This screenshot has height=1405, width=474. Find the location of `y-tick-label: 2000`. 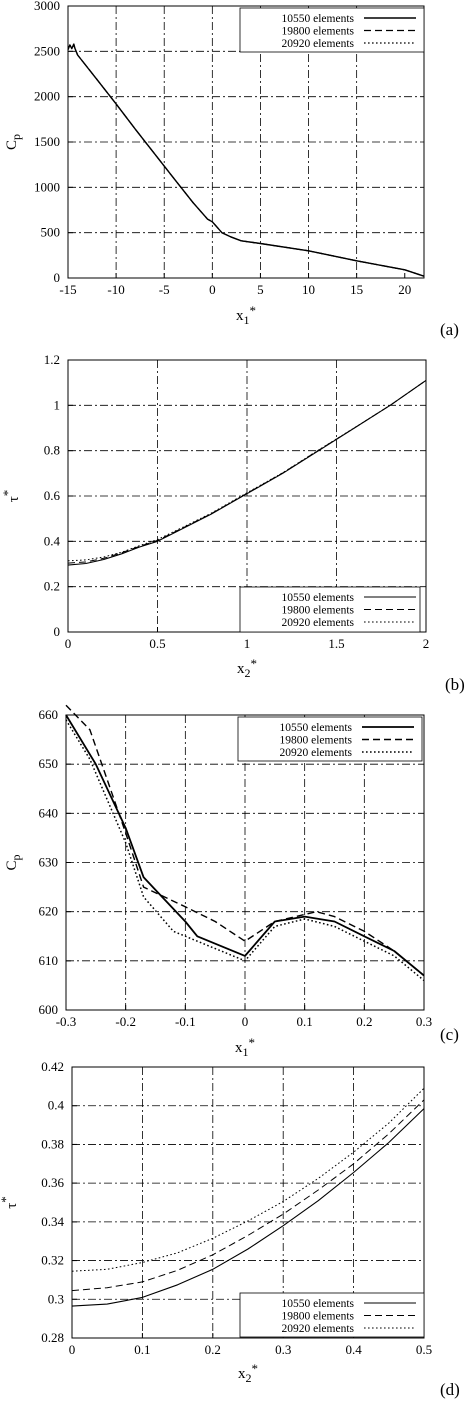

y-tick-label: 2000 is located at coordinates (47, 96).